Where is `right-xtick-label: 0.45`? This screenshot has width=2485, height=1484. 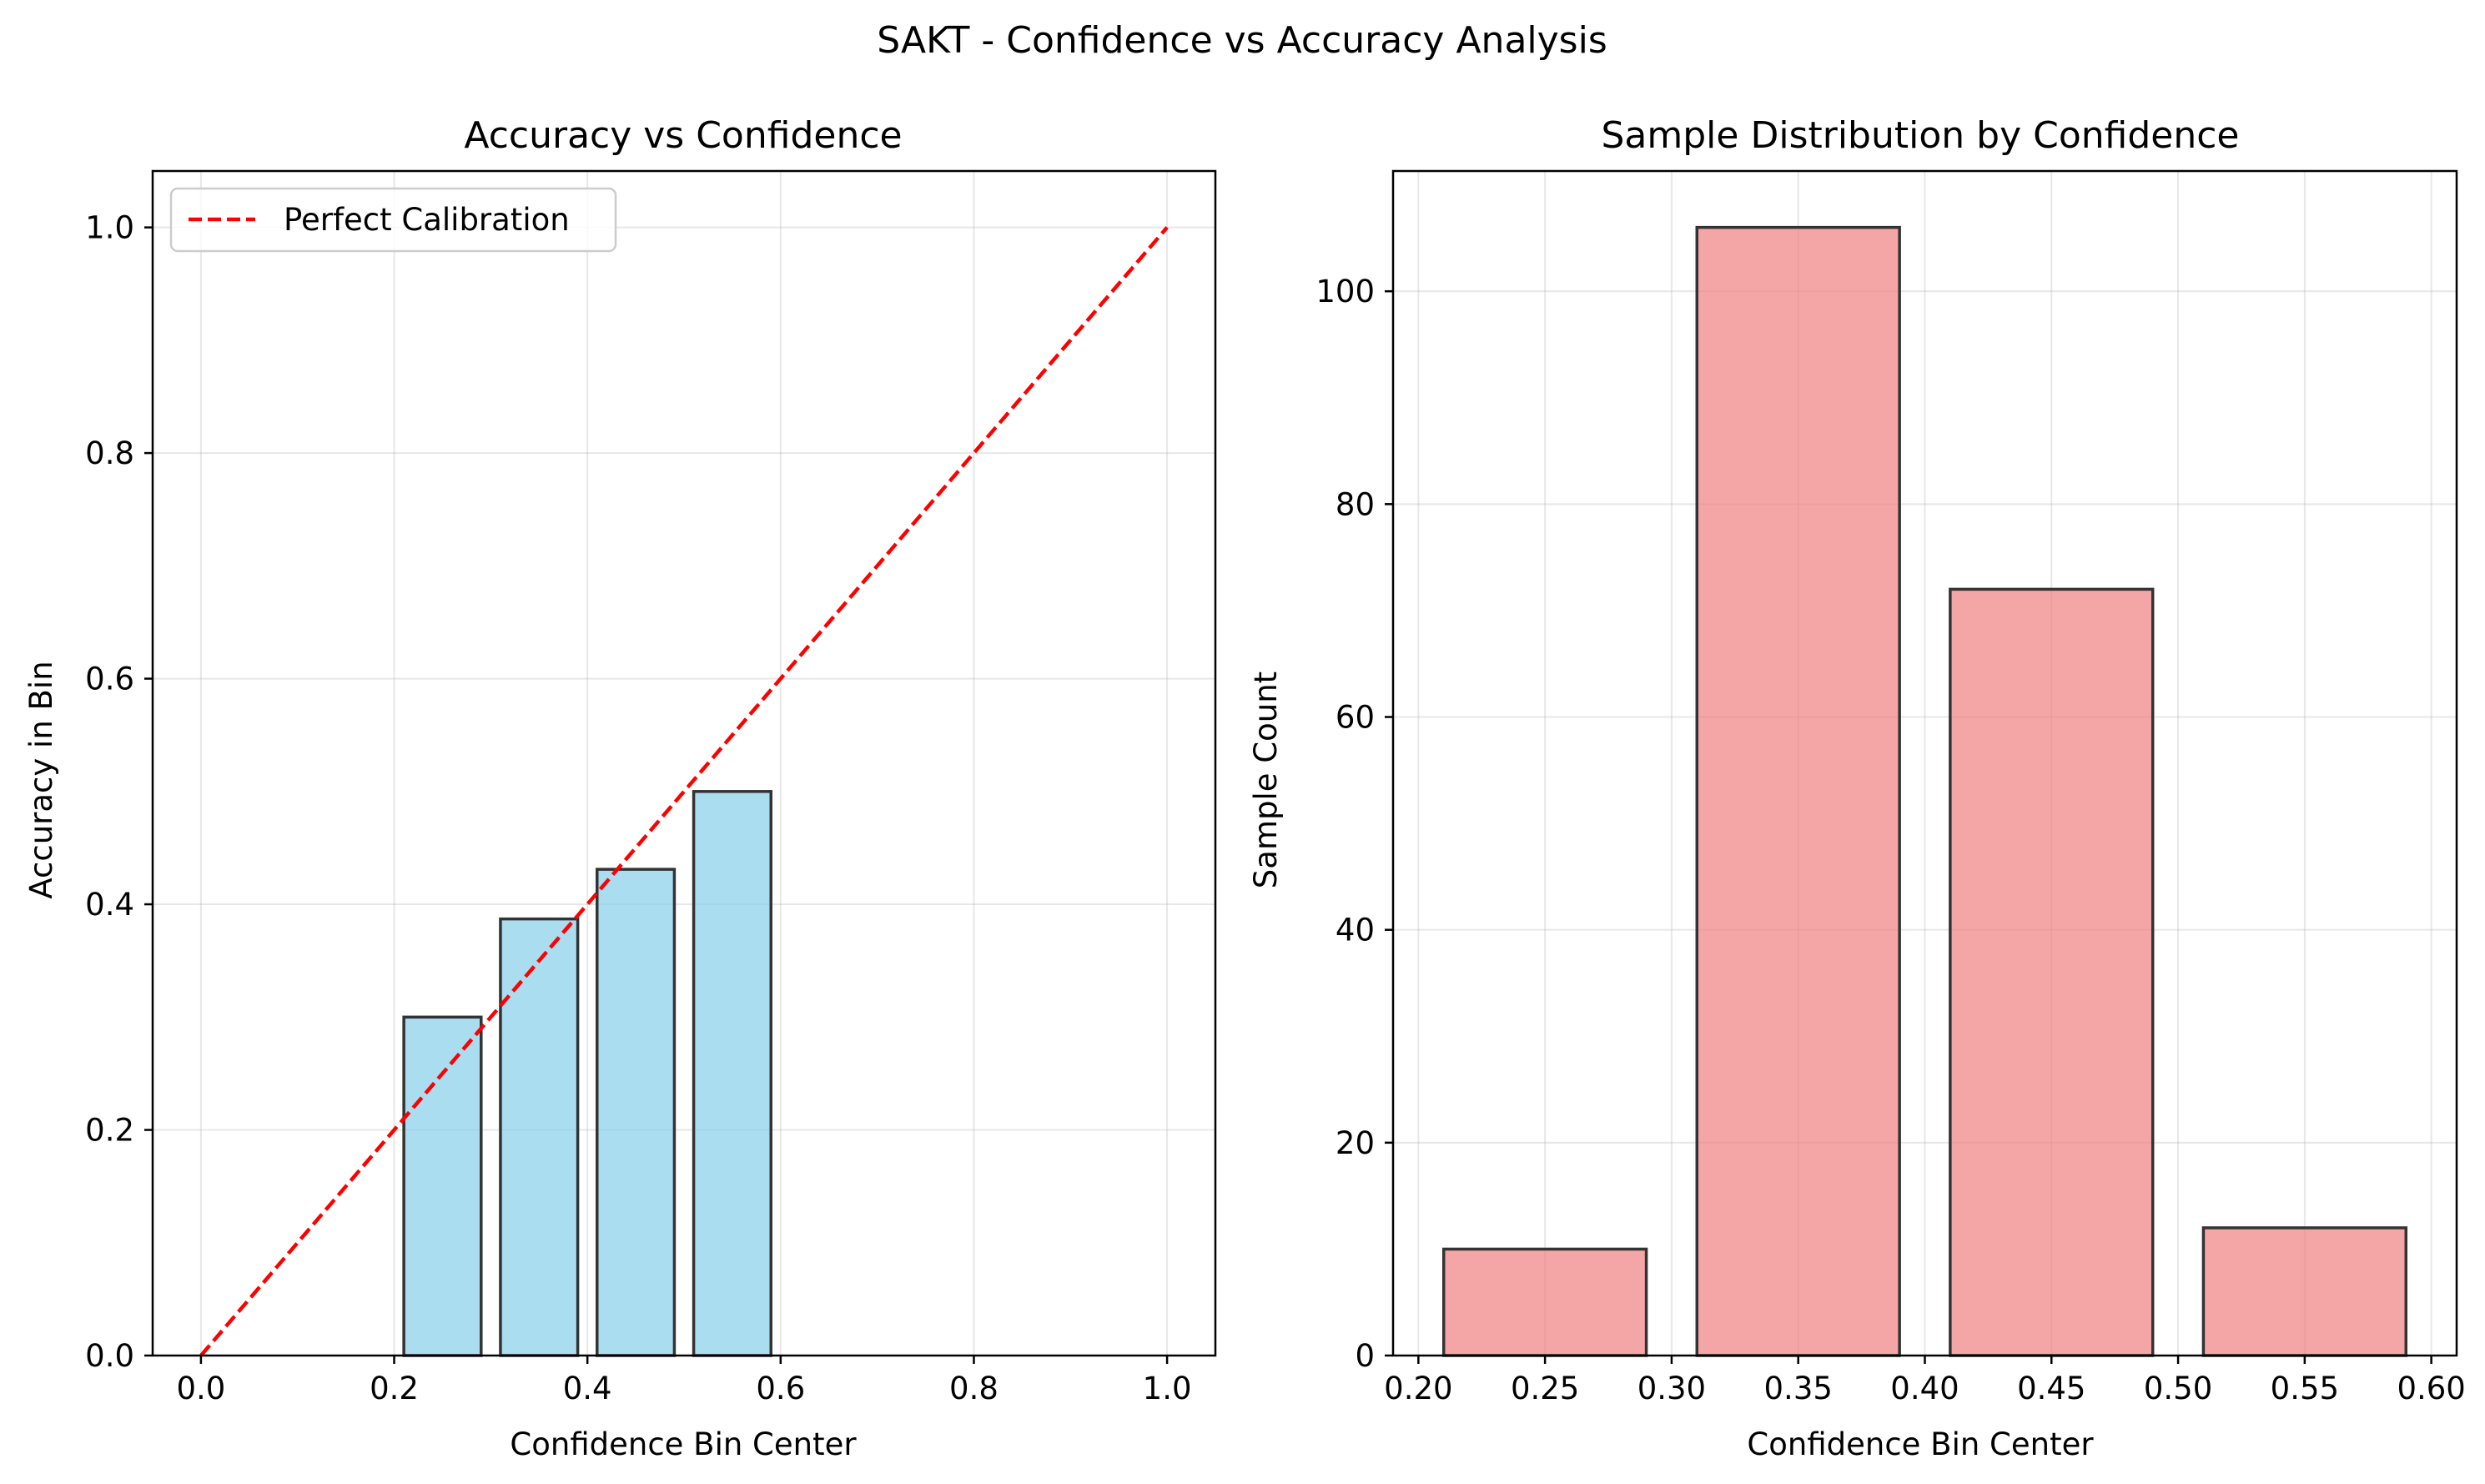 right-xtick-label: 0.45 is located at coordinates (2051, 1389).